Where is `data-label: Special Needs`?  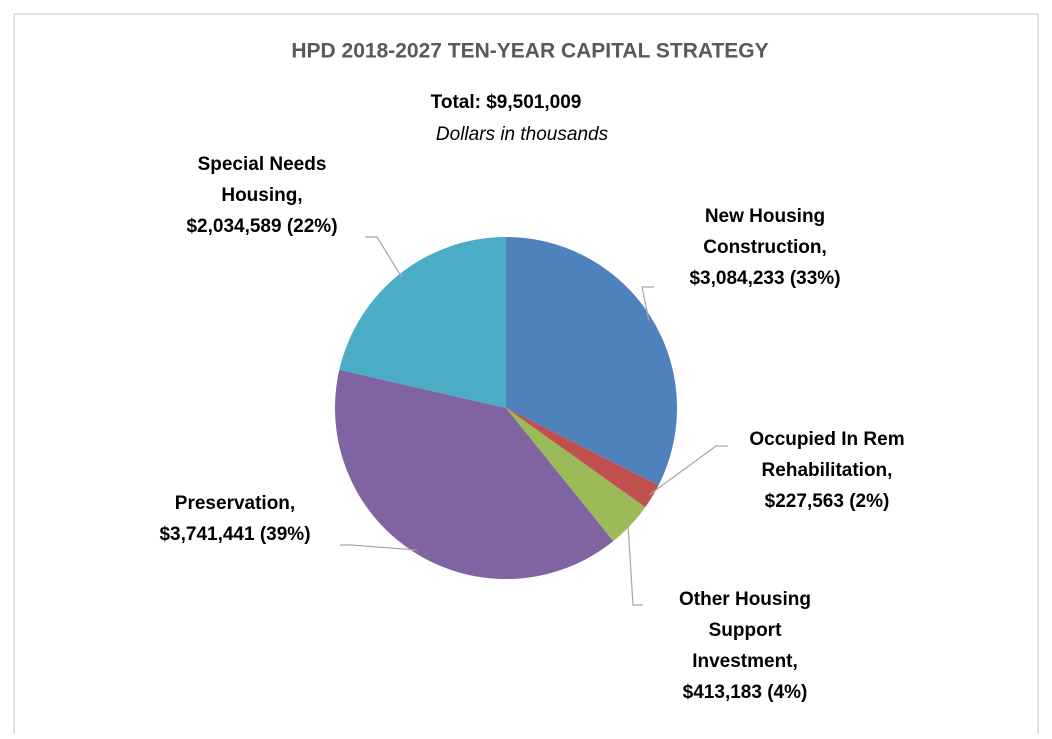 data-label: Special Needs is located at coordinates (262, 164).